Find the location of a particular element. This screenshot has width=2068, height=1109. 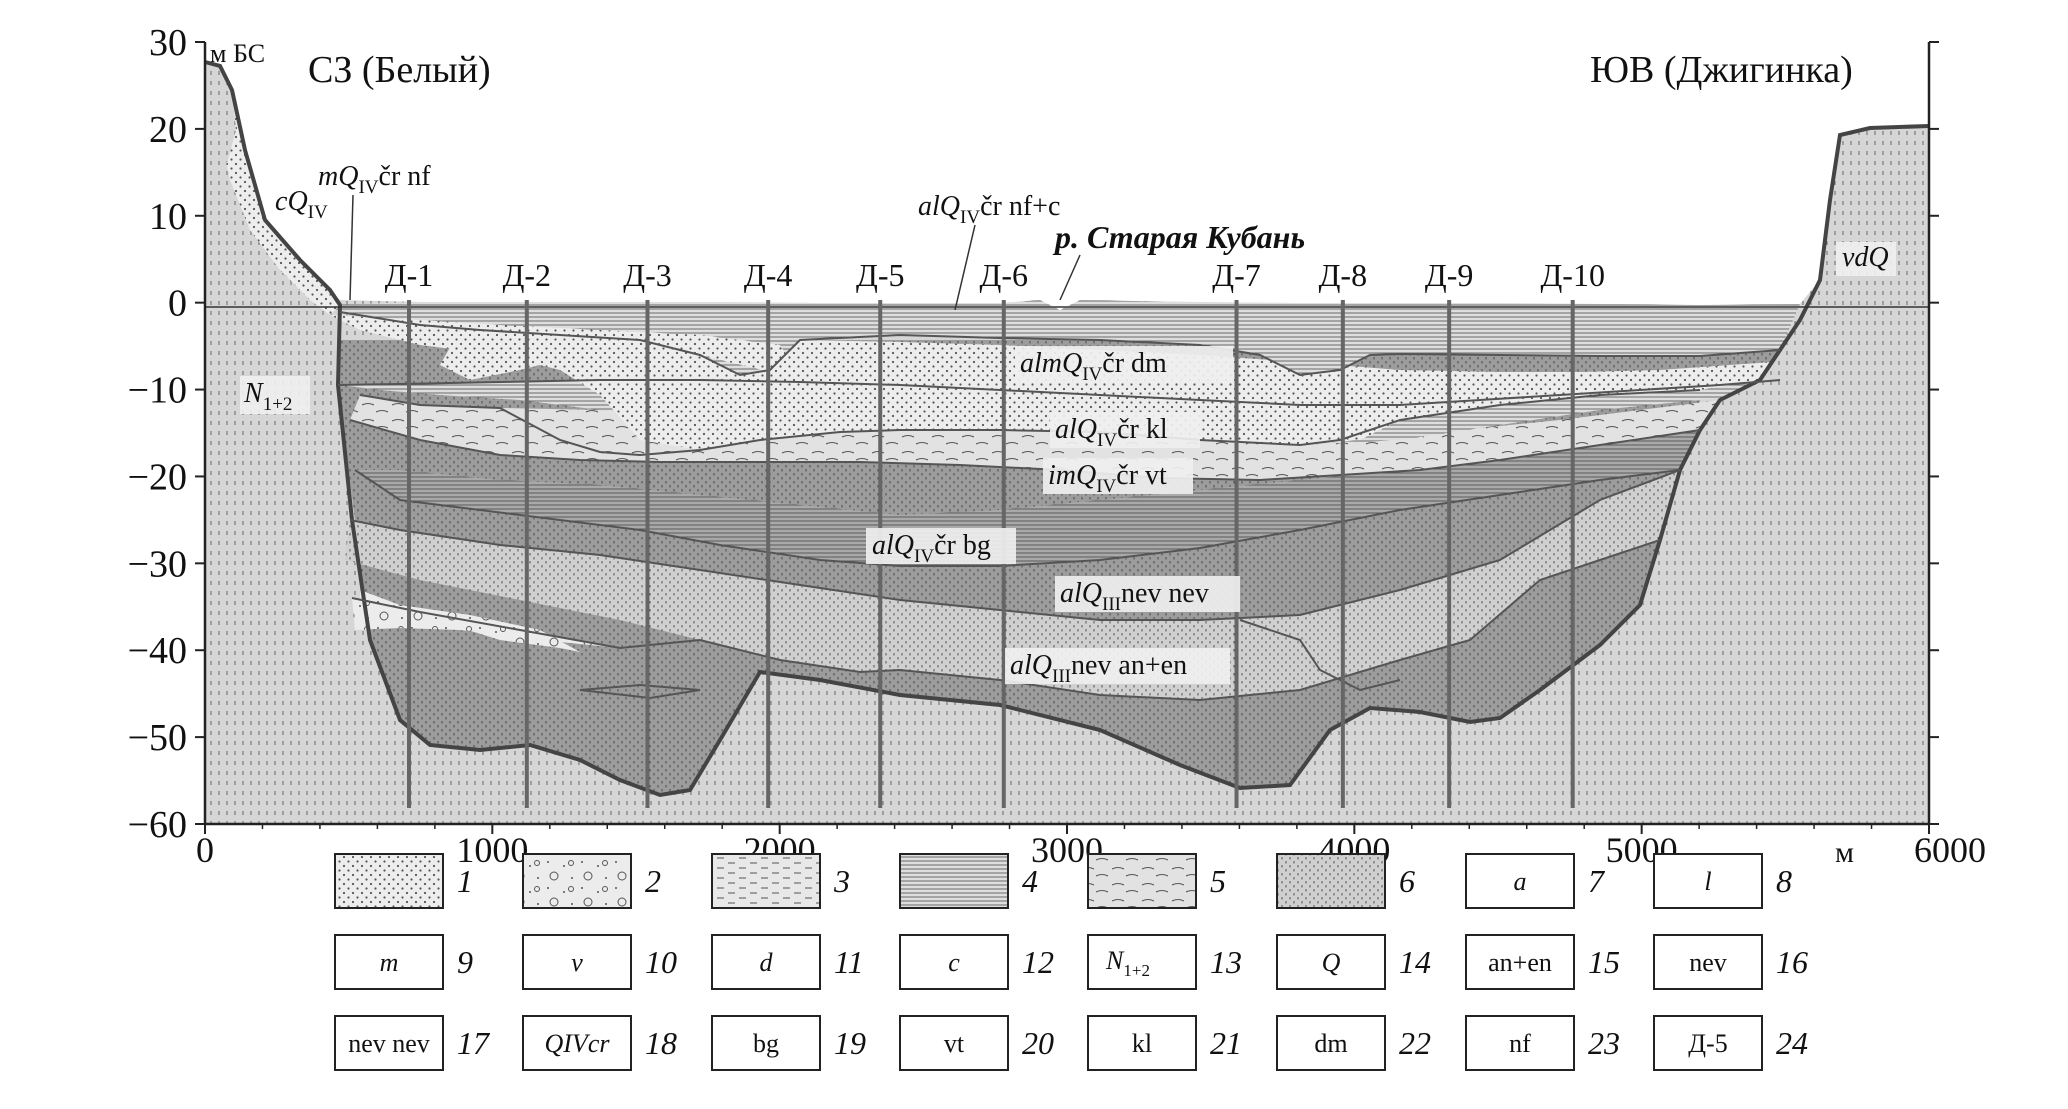

layer-alq4-bg is located at coordinates (1027, 498).